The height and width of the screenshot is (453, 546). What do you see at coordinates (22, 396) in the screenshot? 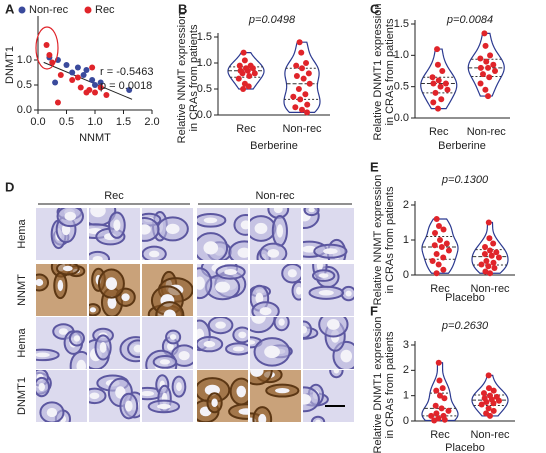
I see `row-label: DNMT1` at bounding box center [22, 396].